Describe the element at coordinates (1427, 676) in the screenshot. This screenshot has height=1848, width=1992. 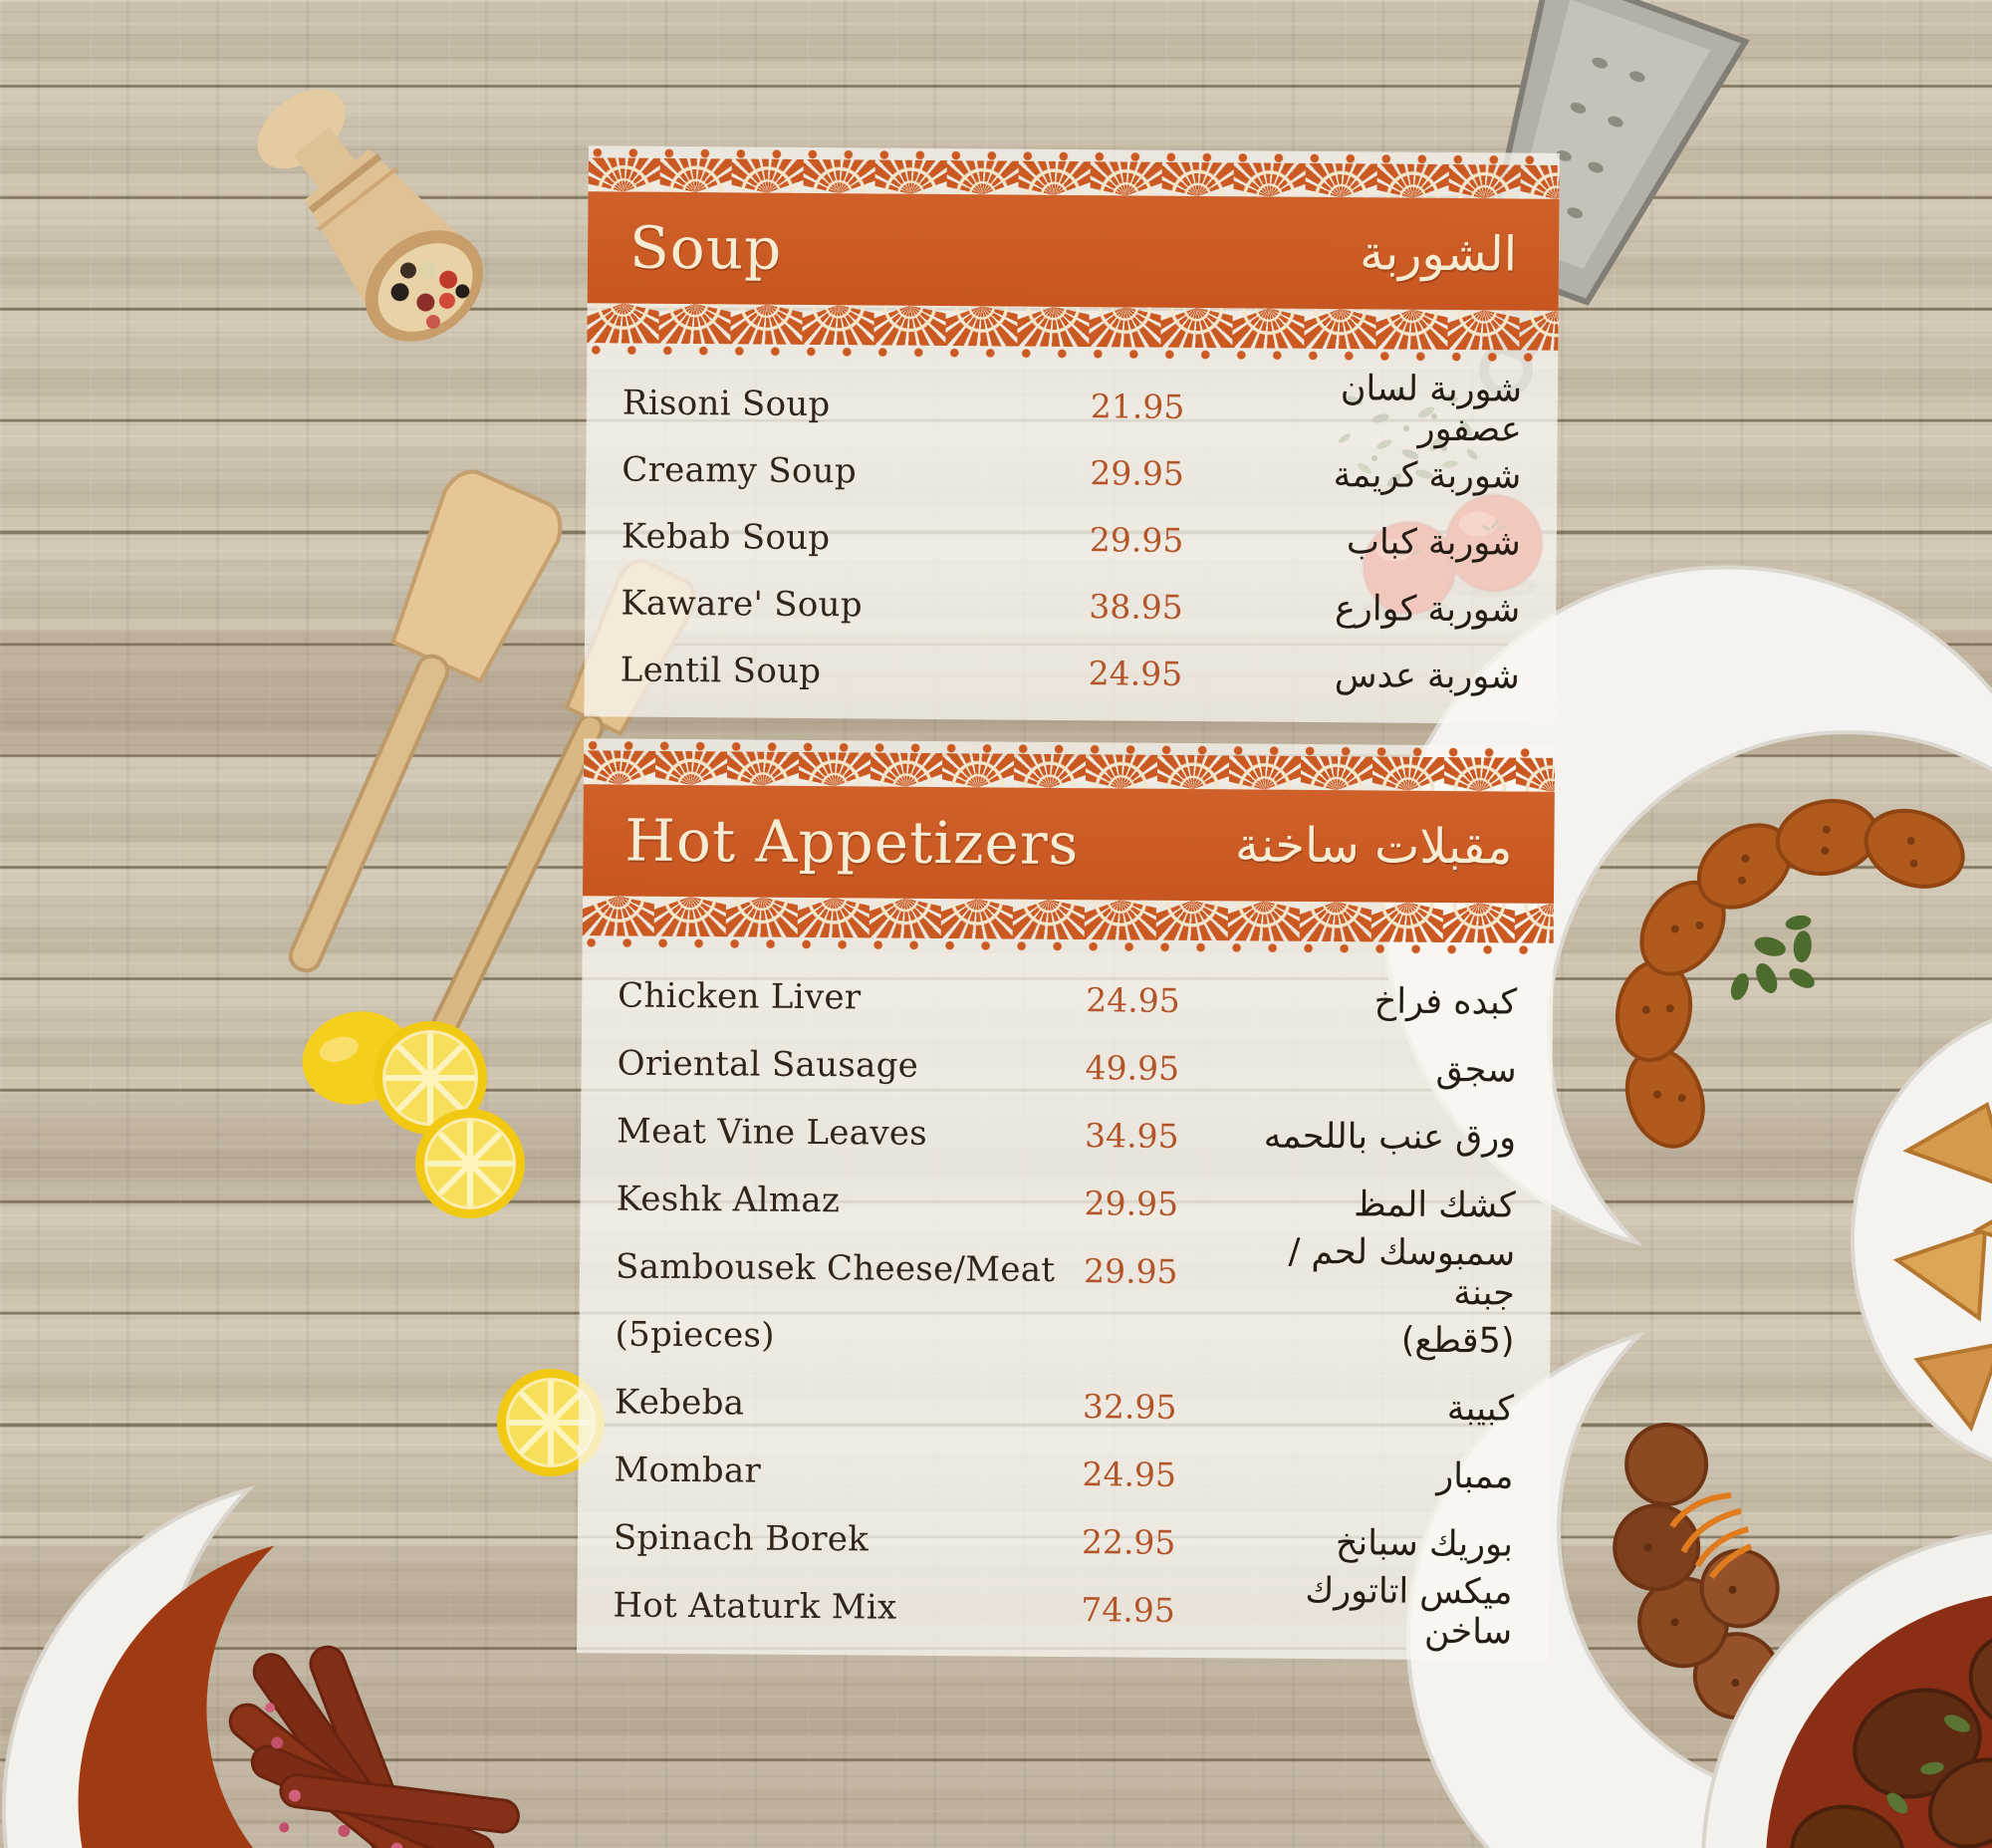
I see `item-name-ar: شوربة عدس` at that location.